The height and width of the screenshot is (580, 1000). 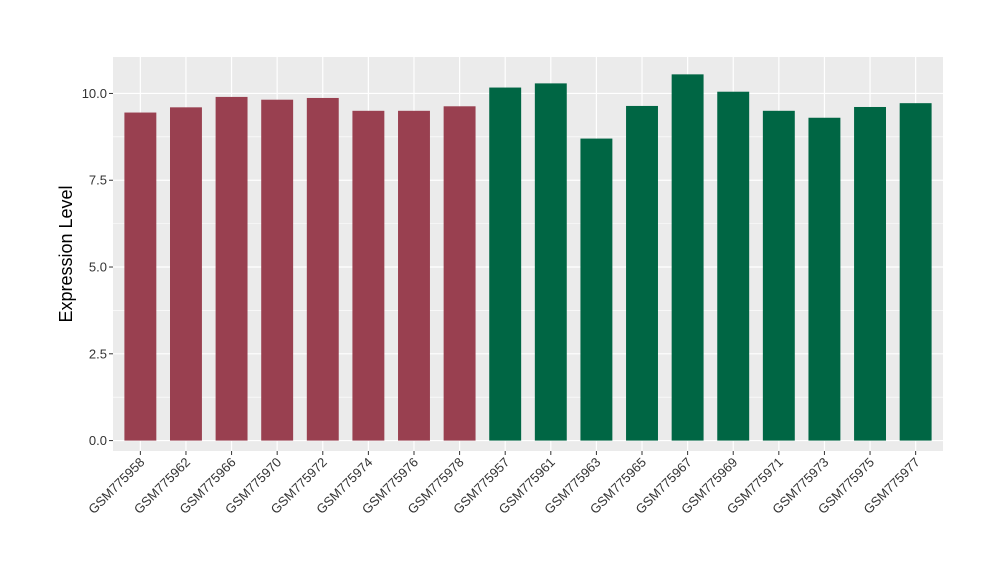 I want to click on y-tick-label: 2.5, so click(x=98, y=353).